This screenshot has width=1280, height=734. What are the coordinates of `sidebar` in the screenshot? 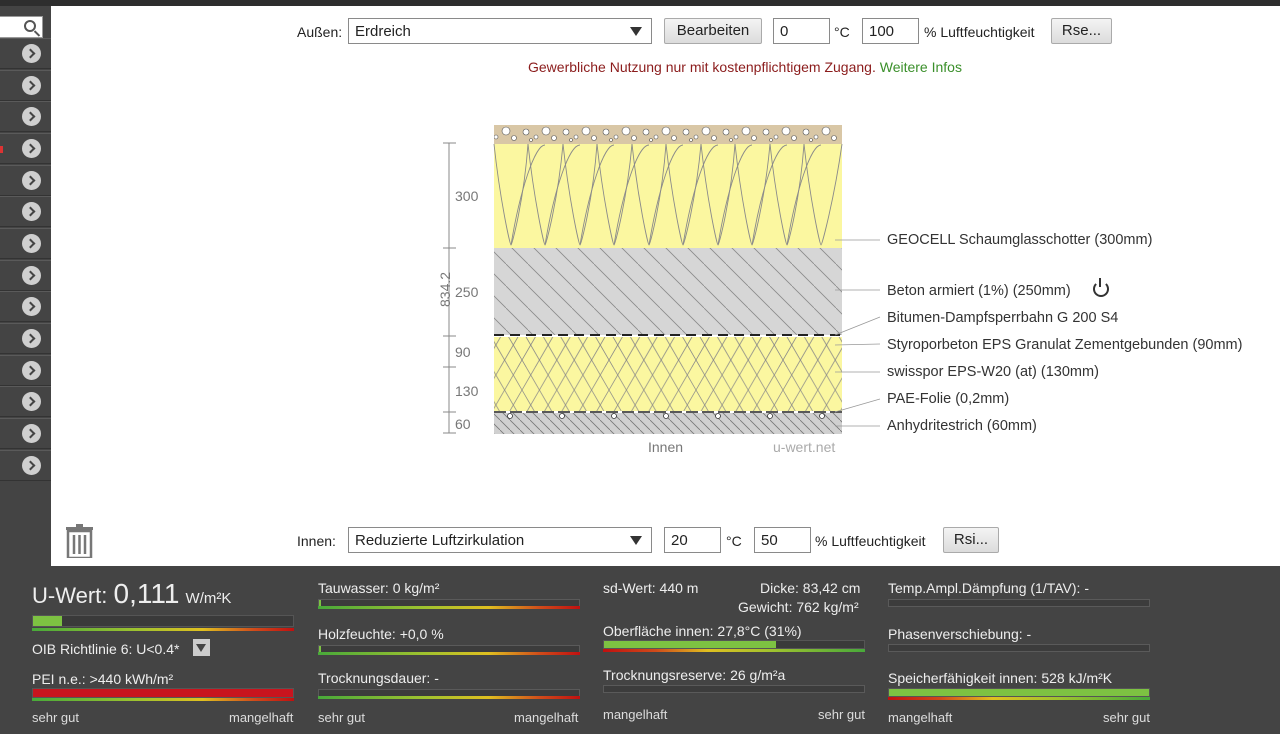 It's located at (25, 283).